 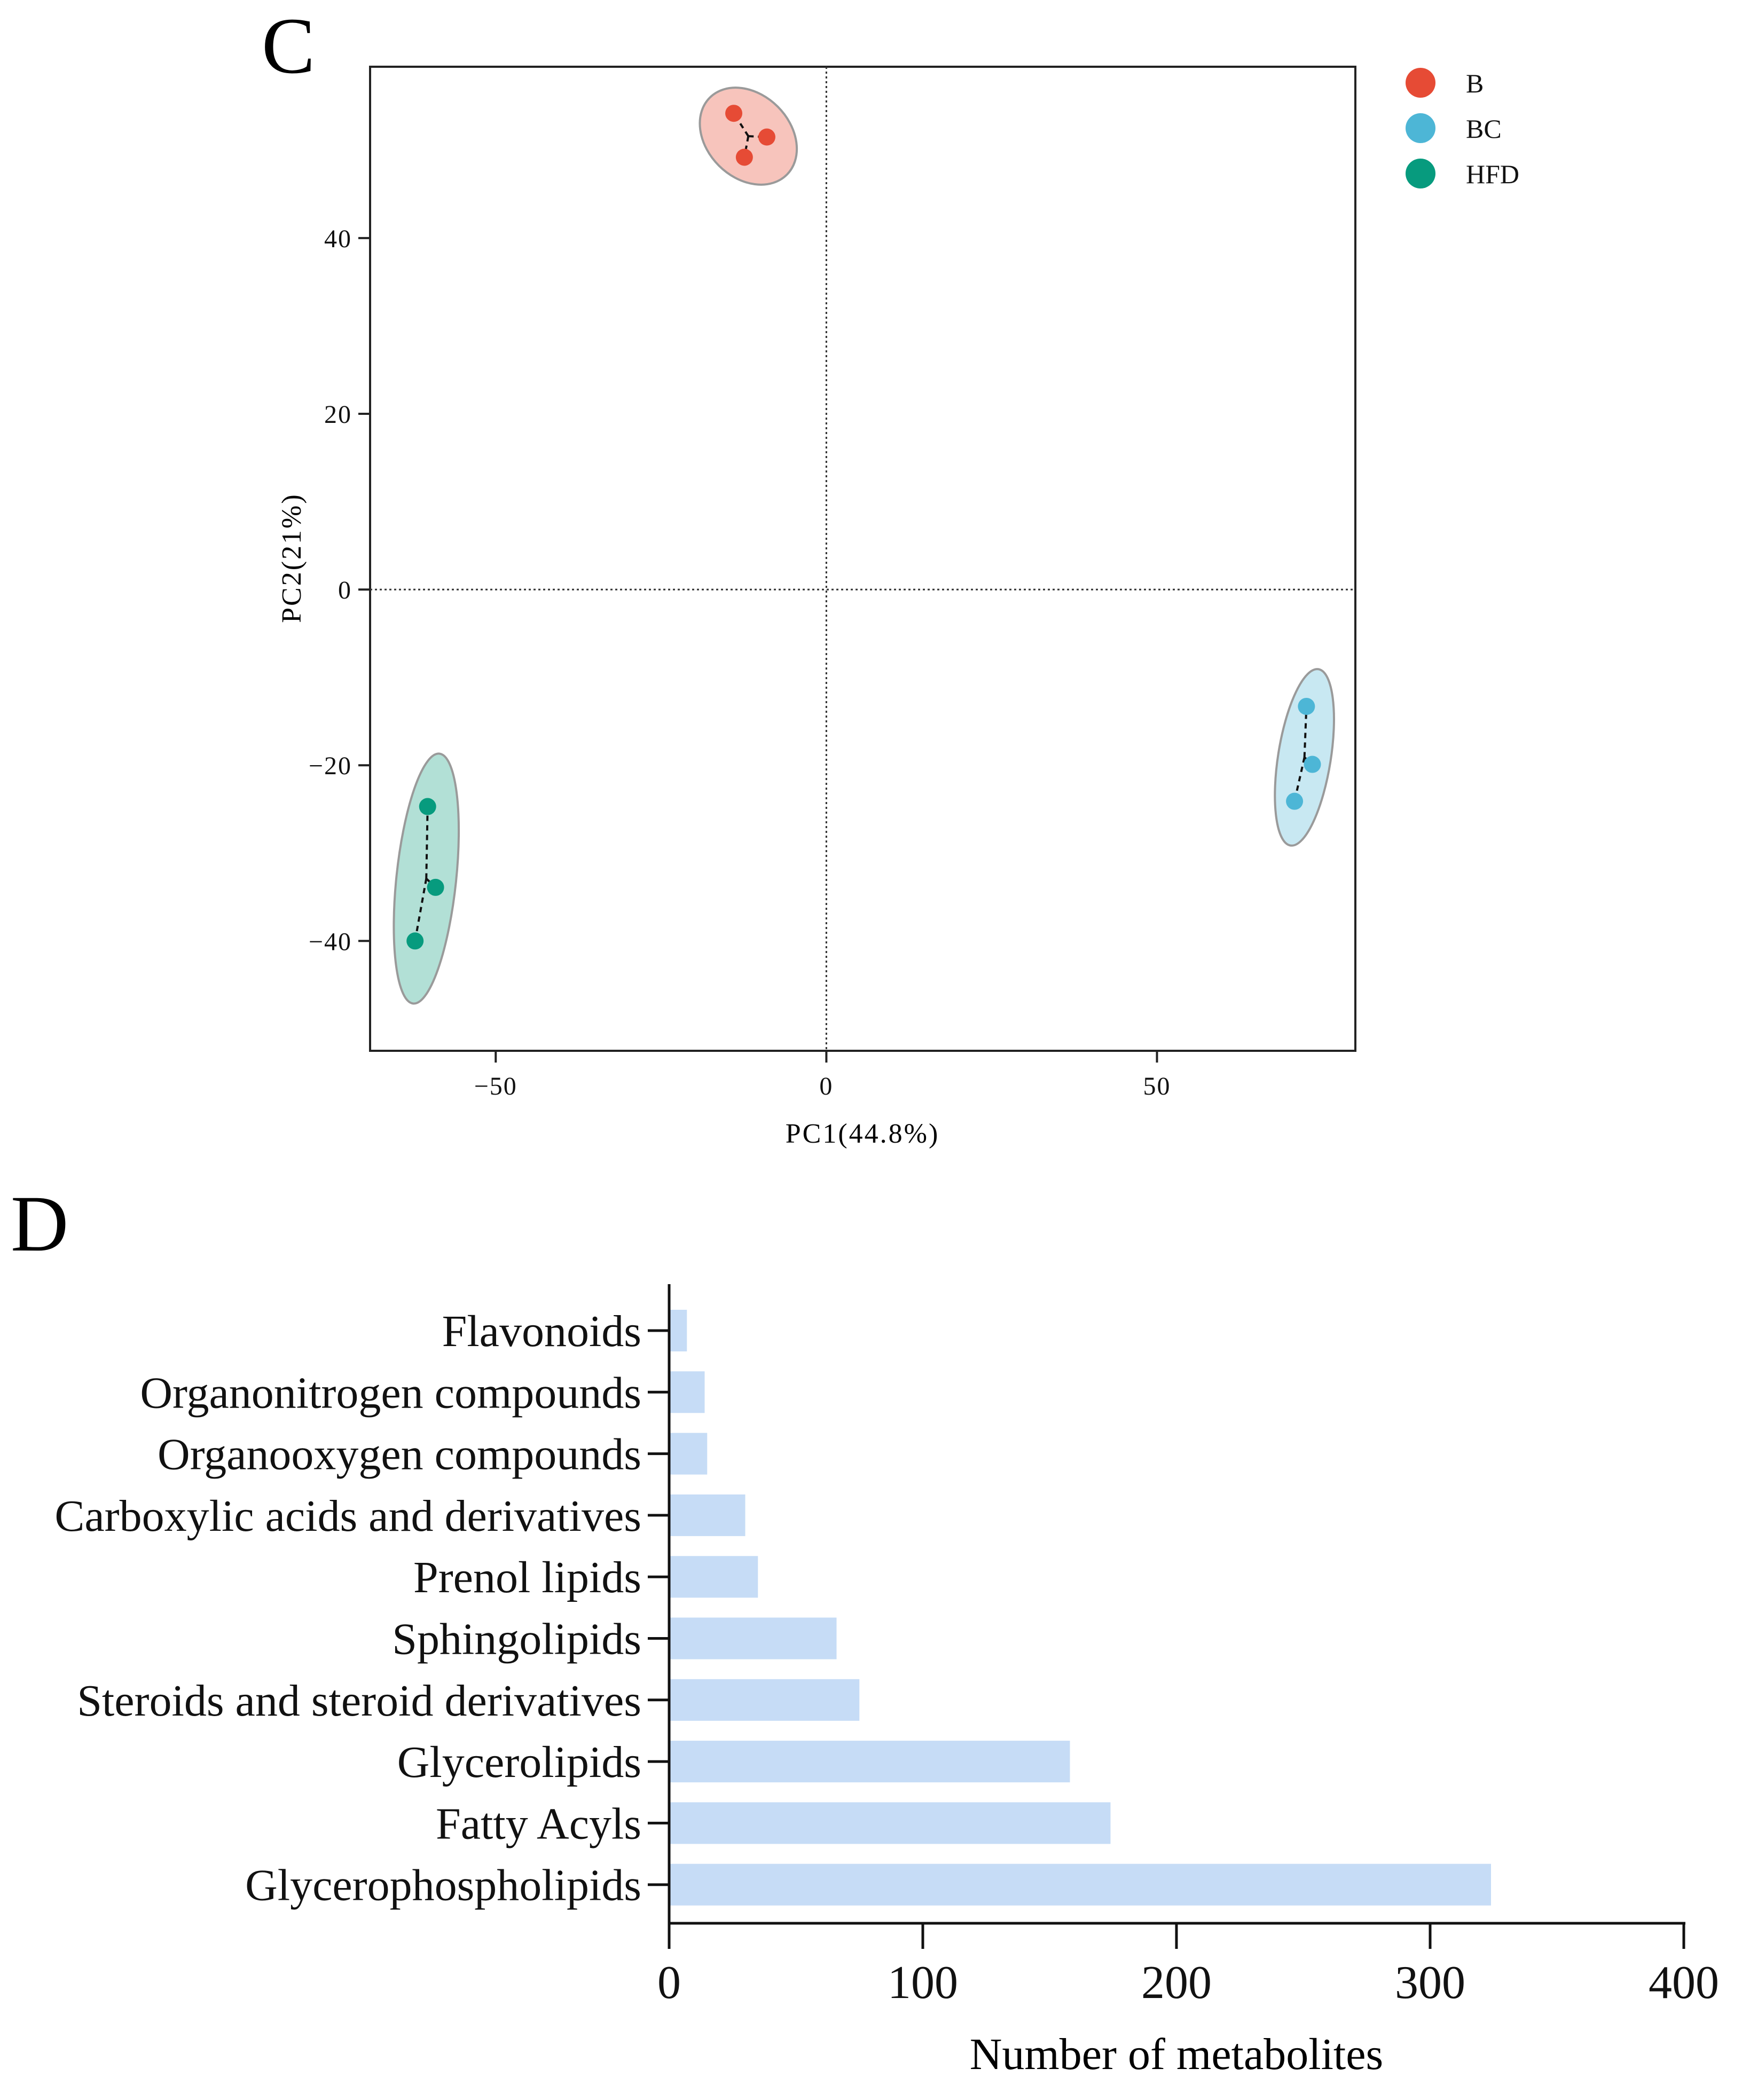 I want to click on bar-fatty-acyls, so click(x=890, y=1823).